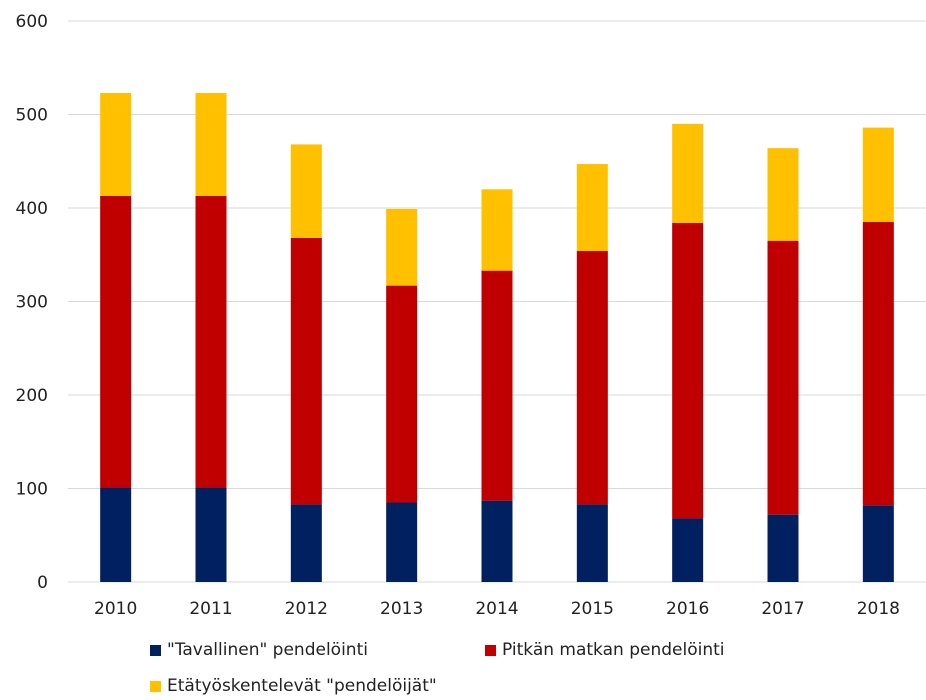 The width and height of the screenshot is (926, 700). Describe the element at coordinates (613, 650) in the screenshot. I see `legend-label-pitkan-matkan: Pitkän matkan pendelöinti` at that location.